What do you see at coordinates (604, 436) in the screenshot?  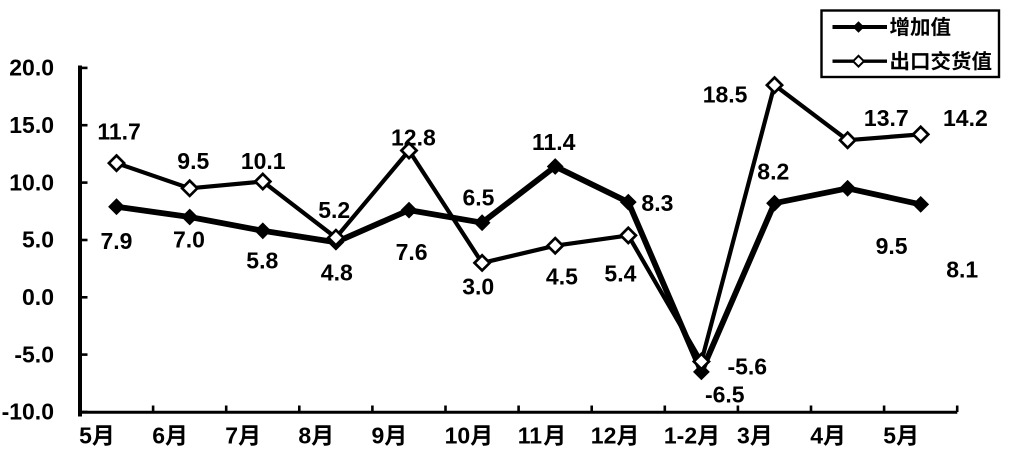 I see `svg-text: 12` at bounding box center [604, 436].